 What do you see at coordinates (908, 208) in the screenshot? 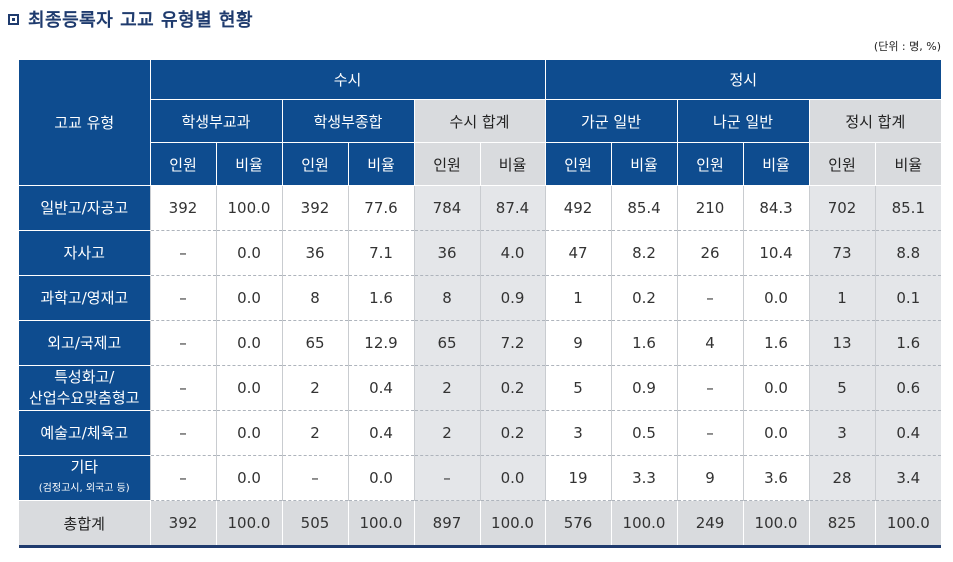
I see `ratio-cell: 85.1` at bounding box center [908, 208].